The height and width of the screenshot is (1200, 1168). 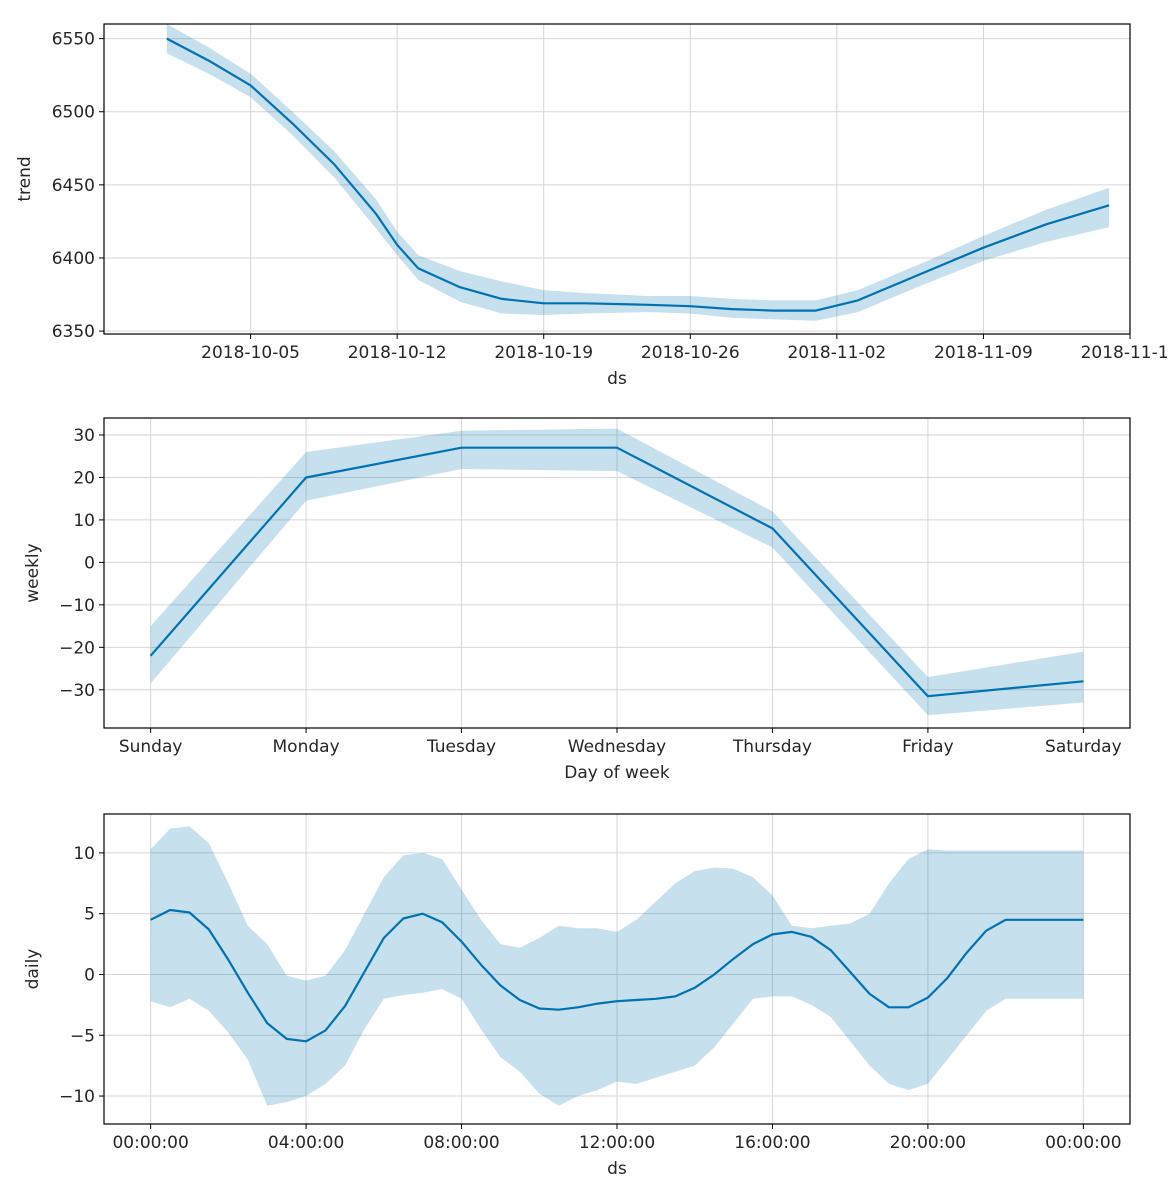 I want to click on x-tick-label: 2018-11-09, so click(x=983, y=353).